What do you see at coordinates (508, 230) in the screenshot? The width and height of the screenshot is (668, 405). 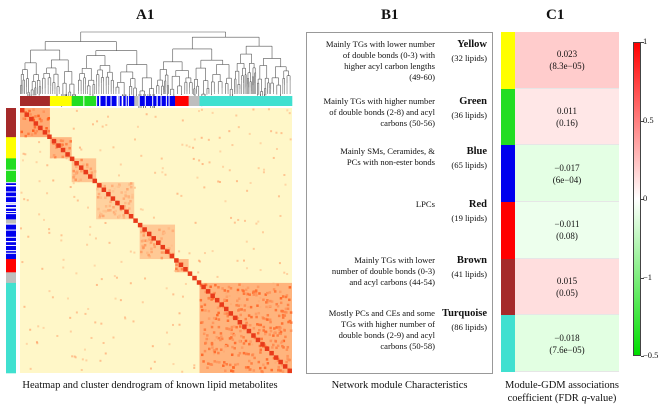 I see `module-color-red` at bounding box center [508, 230].